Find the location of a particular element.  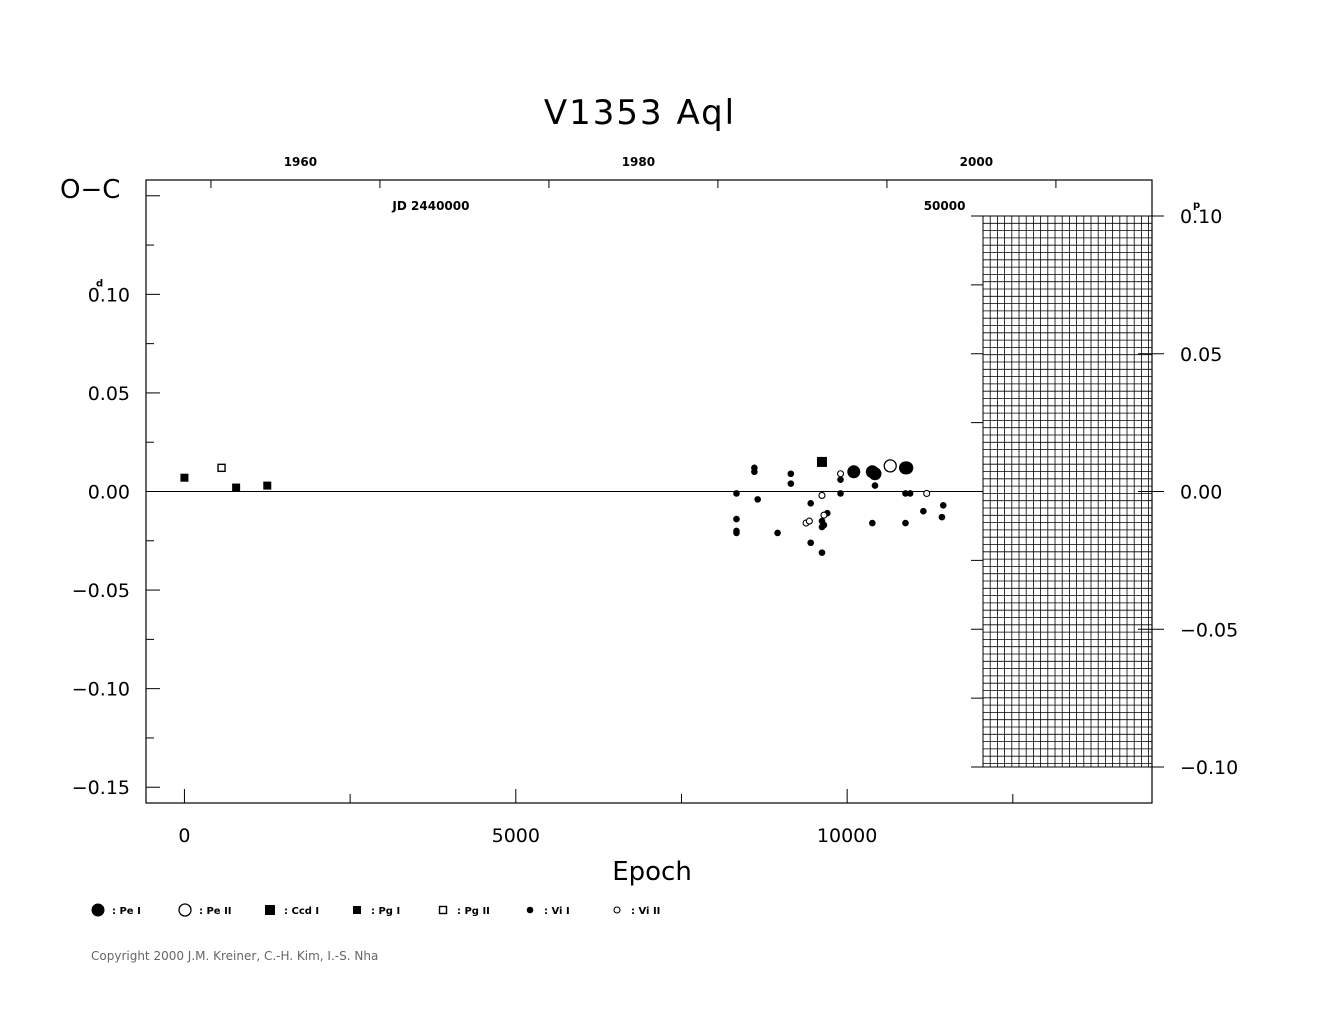

y-tick-label: −0.10 is located at coordinates (101, 690).